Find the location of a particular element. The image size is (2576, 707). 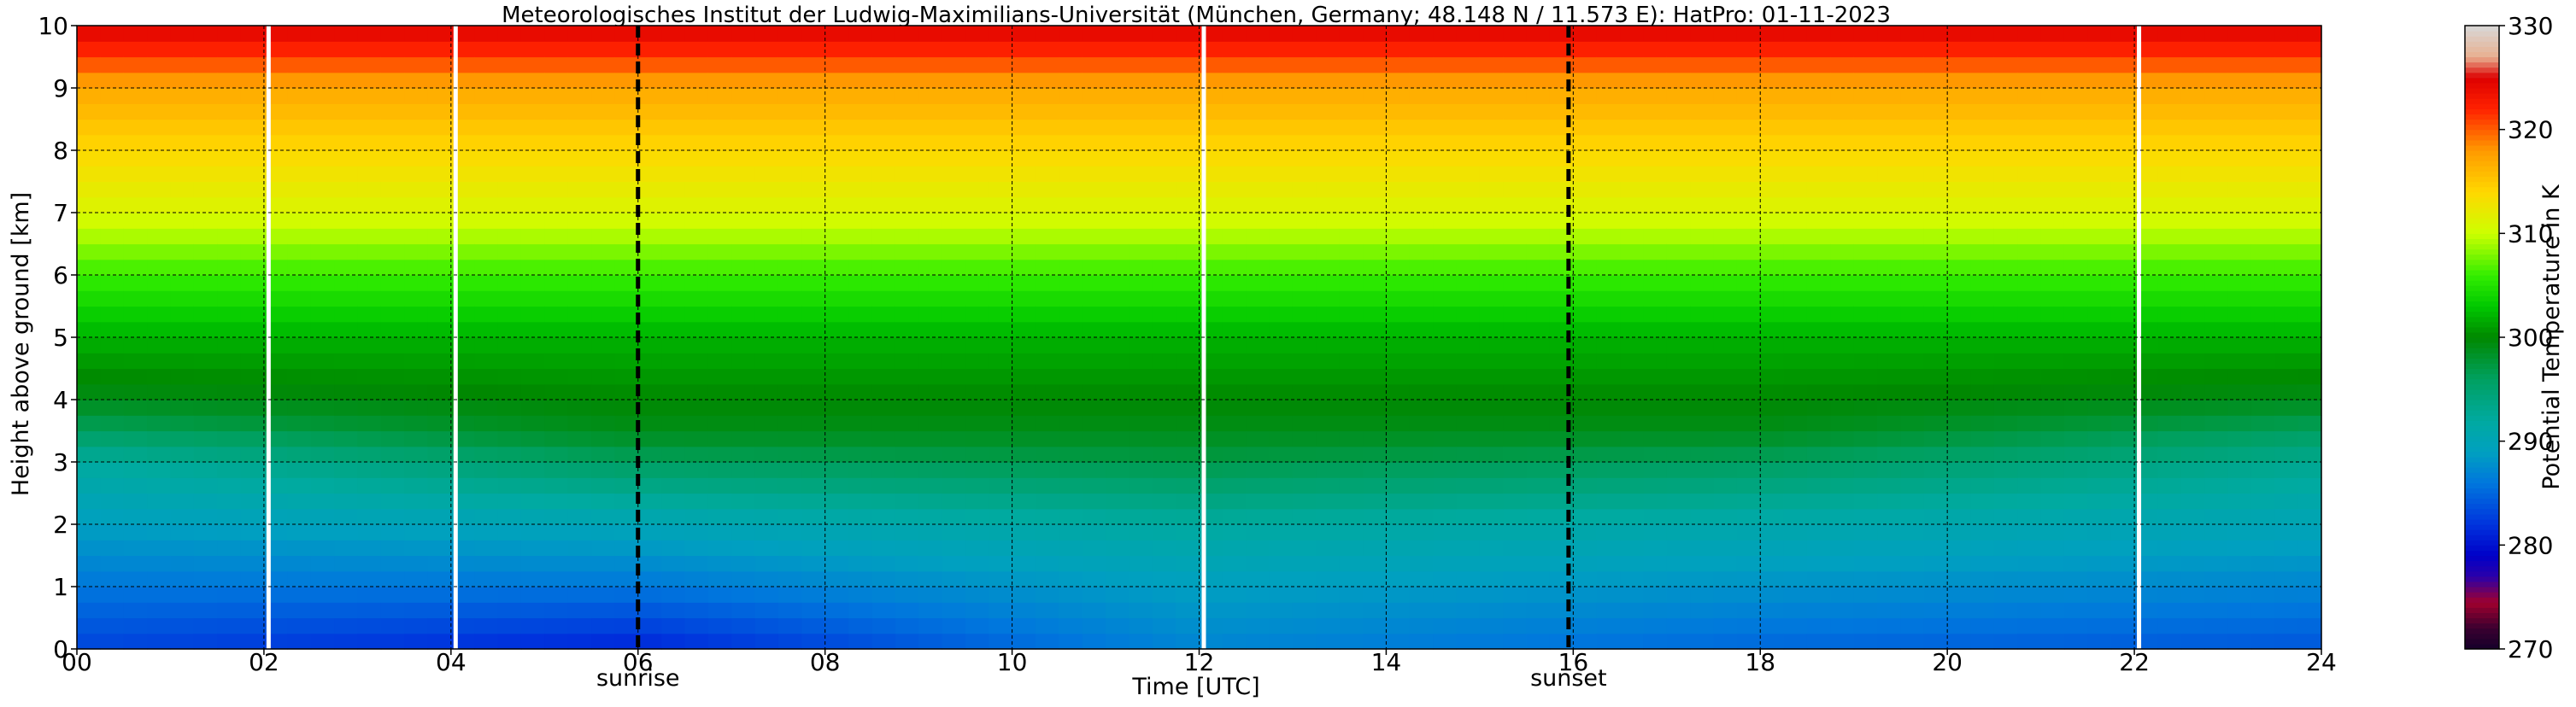

y-tick-label: 8 is located at coordinates (60, 151).